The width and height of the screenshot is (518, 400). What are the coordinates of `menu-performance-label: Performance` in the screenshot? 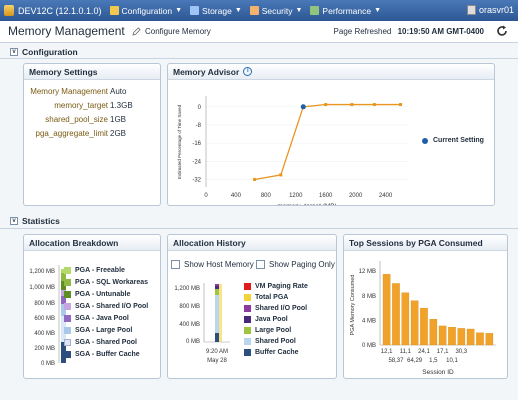 It's located at (347, 10).